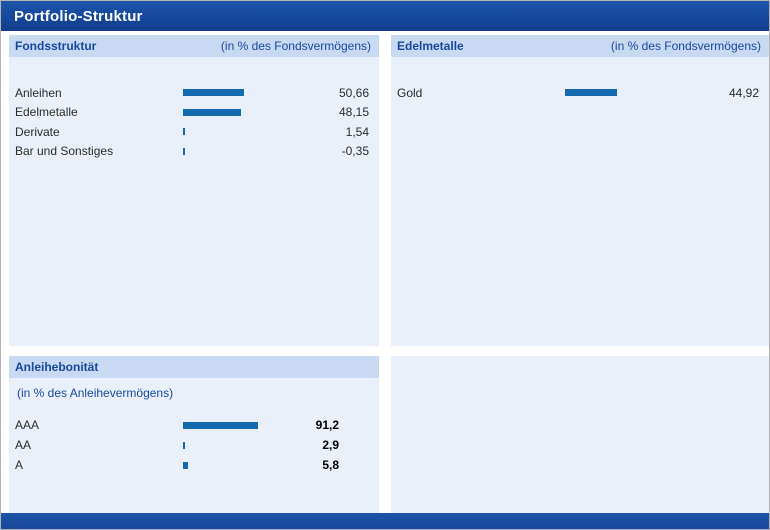 This screenshot has width=770, height=530. Describe the element at coordinates (580, 434) in the screenshot. I see `panel-empty` at that location.